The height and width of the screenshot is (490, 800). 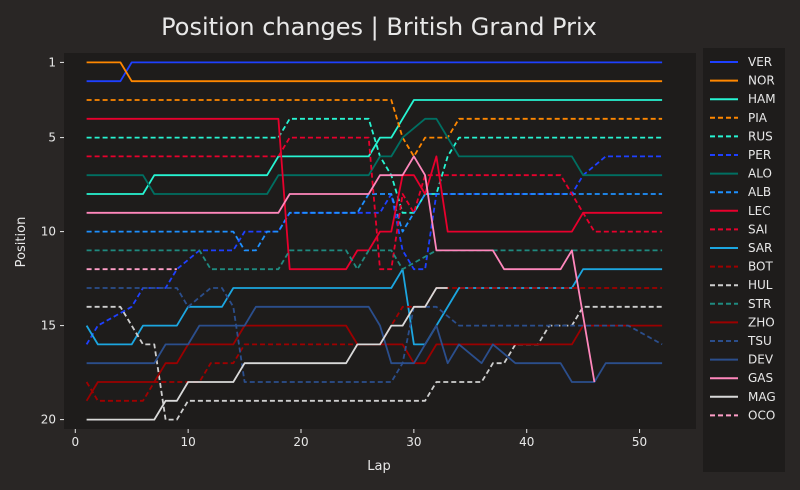 I want to click on series-line-mag, so click(x=267, y=354).